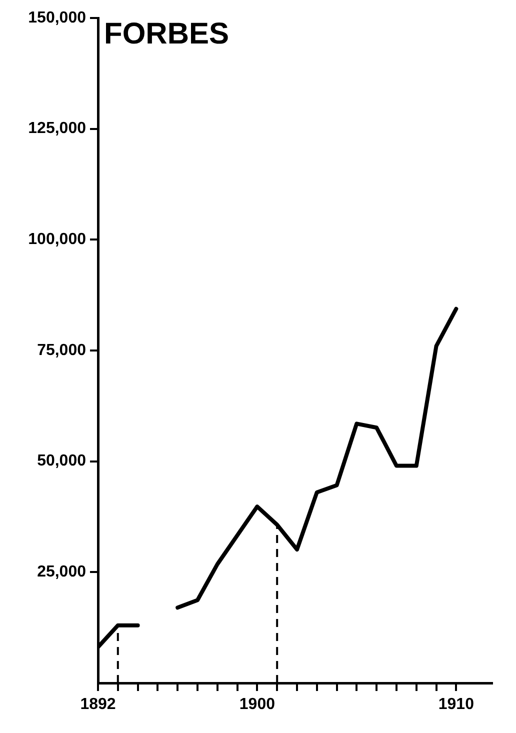 The width and height of the screenshot is (516, 733). What do you see at coordinates (61, 461) in the screenshot?
I see `y-tick-label: 50,000` at bounding box center [61, 461].